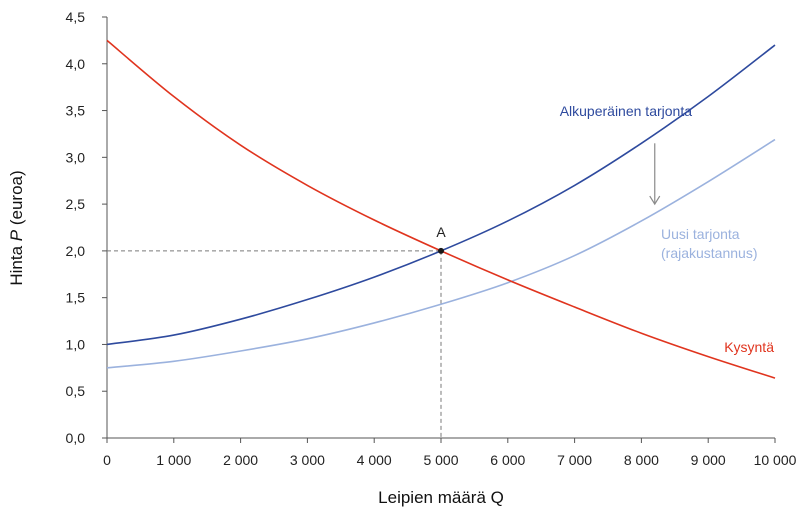 The height and width of the screenshot is (514, 810). What do you see at coordinates (626, 111) in the screenshot?
I see `original-supply-label: Alkuperäinen tarjonta` at bounding box center [626, 111].